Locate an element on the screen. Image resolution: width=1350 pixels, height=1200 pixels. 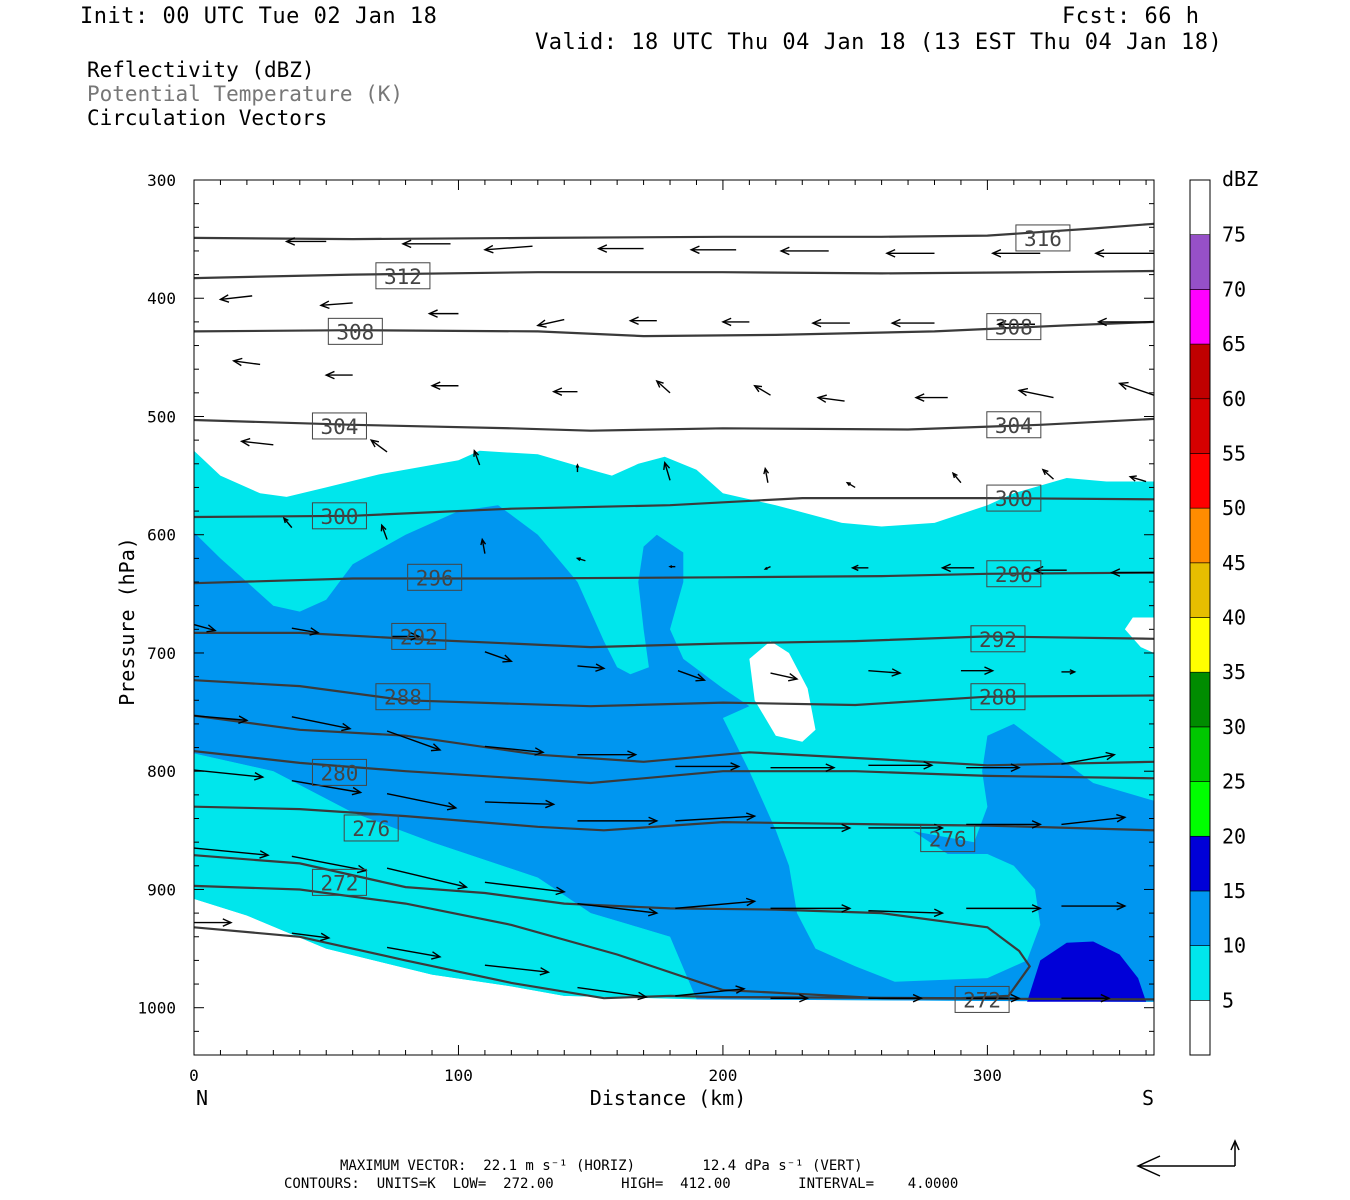
contour-label-text: 276 is located at coordinates (948, 840).